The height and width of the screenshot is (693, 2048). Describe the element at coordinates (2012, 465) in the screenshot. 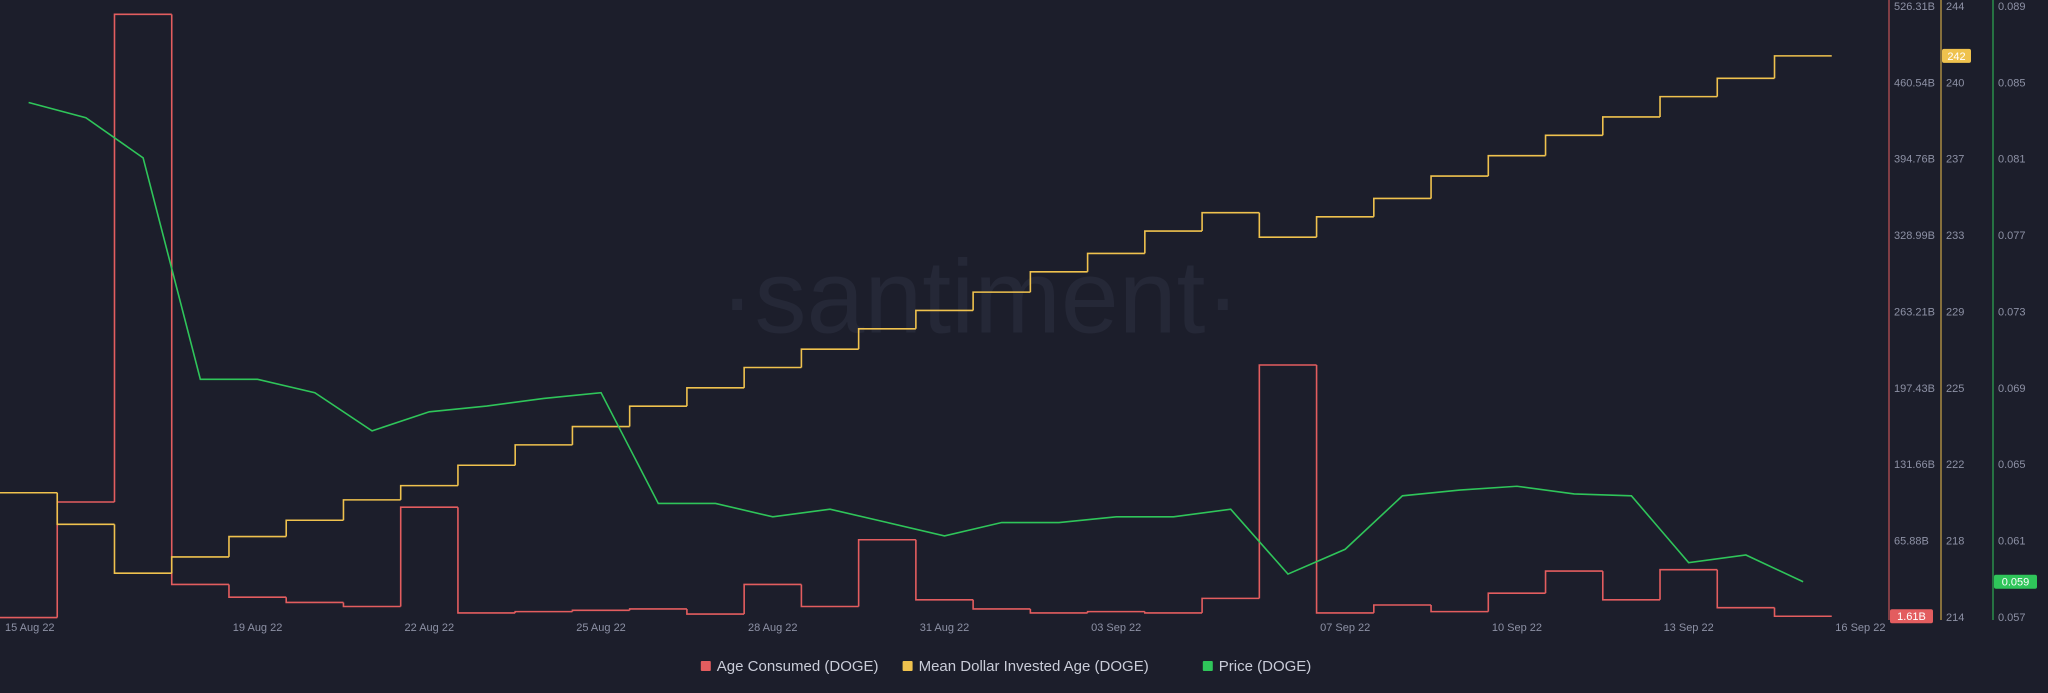

I see `tick-label: 0.065` at that location.